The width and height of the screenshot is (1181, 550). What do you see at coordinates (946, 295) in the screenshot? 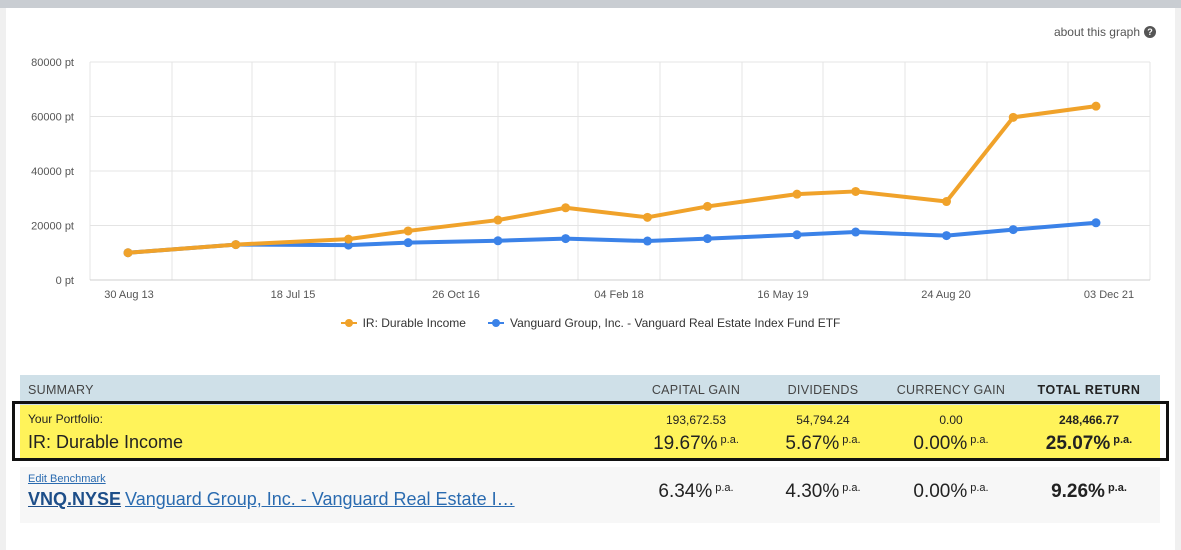
I see `x-tick-label: 24 Aug 20` at bounding box center [946, 295].